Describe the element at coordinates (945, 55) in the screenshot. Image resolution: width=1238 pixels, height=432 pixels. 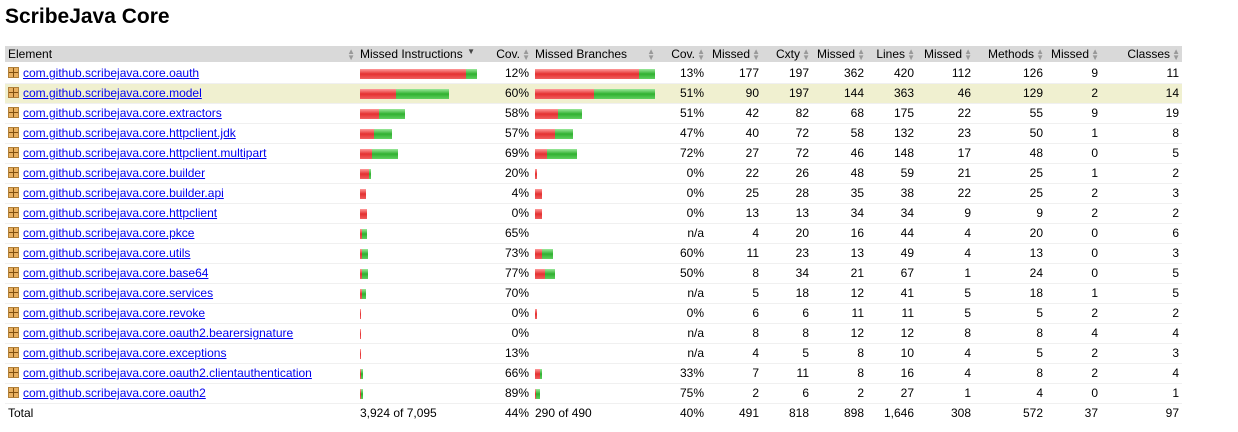
I see `col-missed-methods-header: Missed ▲ ▼` at that location.